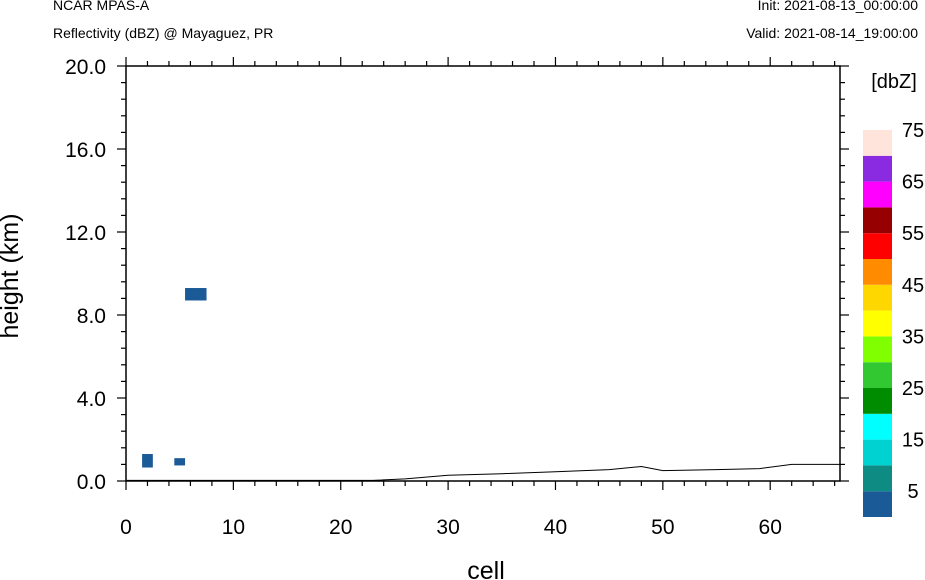  What do you see at coordinates (91, 482) in the screenshot?
I see `y-tick-label: 0.0` at bounding box center [91, 482].